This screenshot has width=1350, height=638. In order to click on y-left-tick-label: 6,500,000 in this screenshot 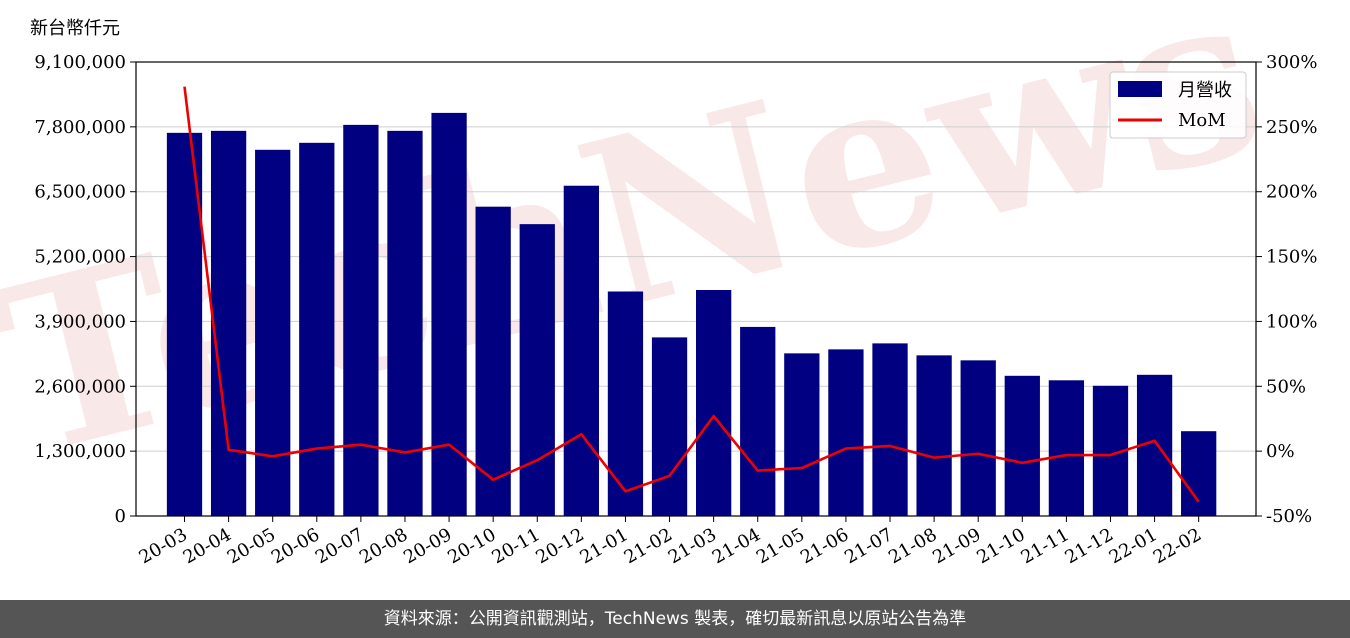, I will do `click(80, 192)`.